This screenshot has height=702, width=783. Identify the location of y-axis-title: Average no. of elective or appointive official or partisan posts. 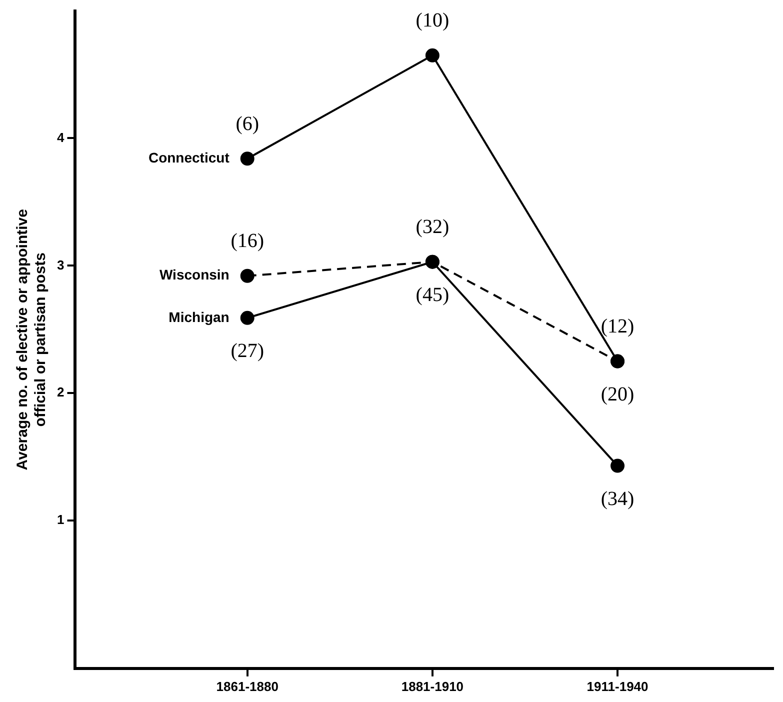
(32, 339).